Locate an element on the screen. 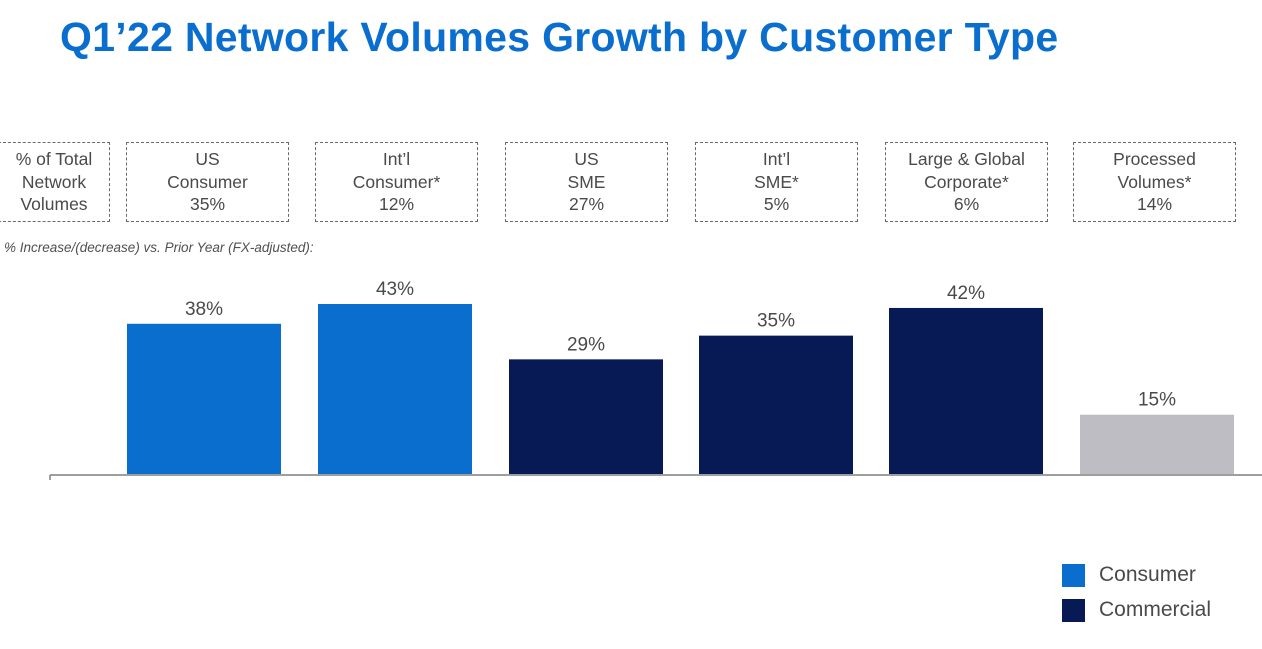  segment-share: 14% is located at coordinates (1154, 204).